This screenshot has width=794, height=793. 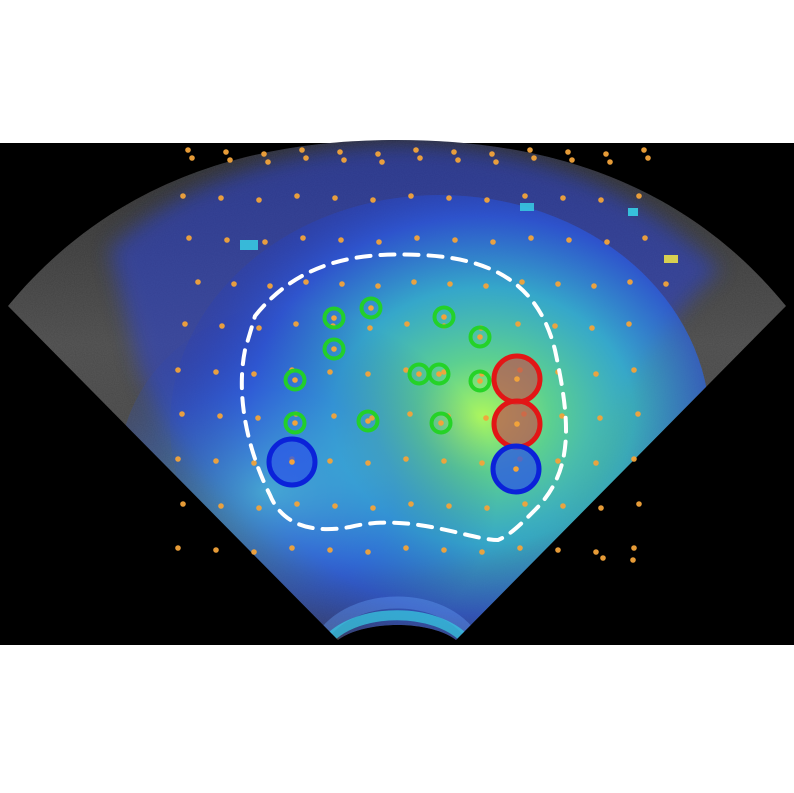 I want to click on red-circle-marker, so click(x=517, y=379).